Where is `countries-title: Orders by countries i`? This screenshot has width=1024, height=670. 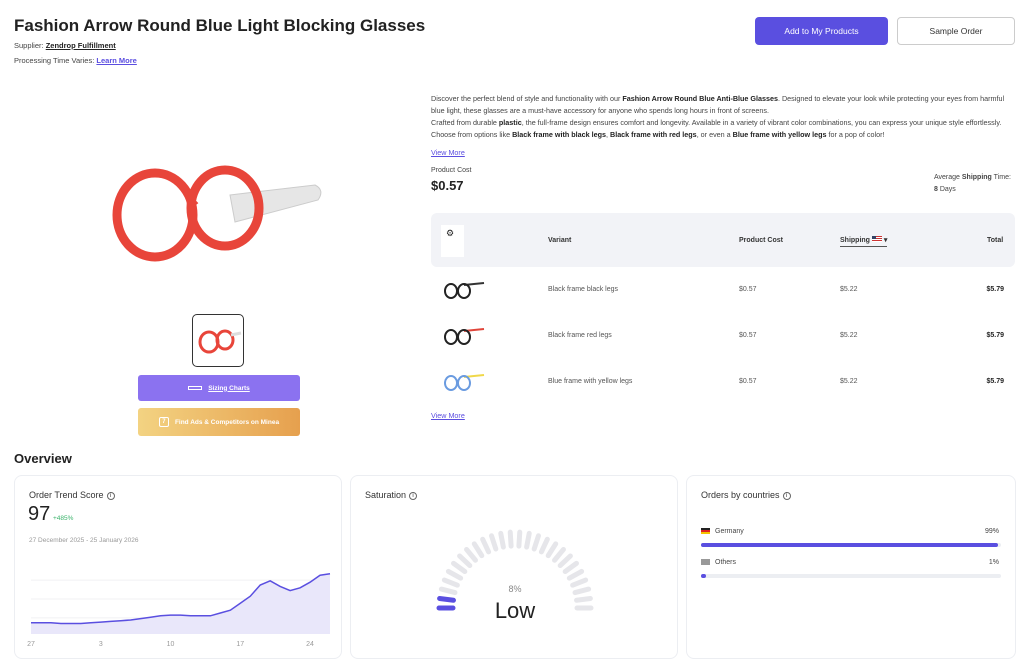 countries-title: Orders by countries i is located at coordinates (746, 495).